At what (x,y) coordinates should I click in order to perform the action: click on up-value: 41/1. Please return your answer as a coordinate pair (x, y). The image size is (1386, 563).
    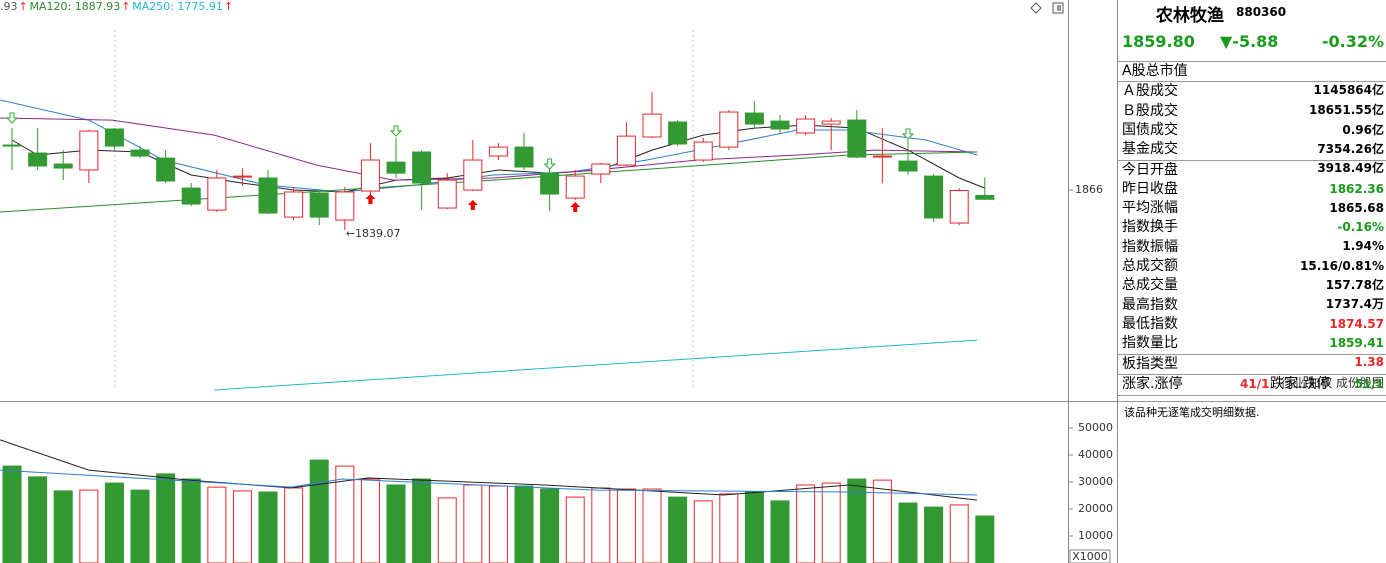
    Looking at the image, I should click on (1255, 383).